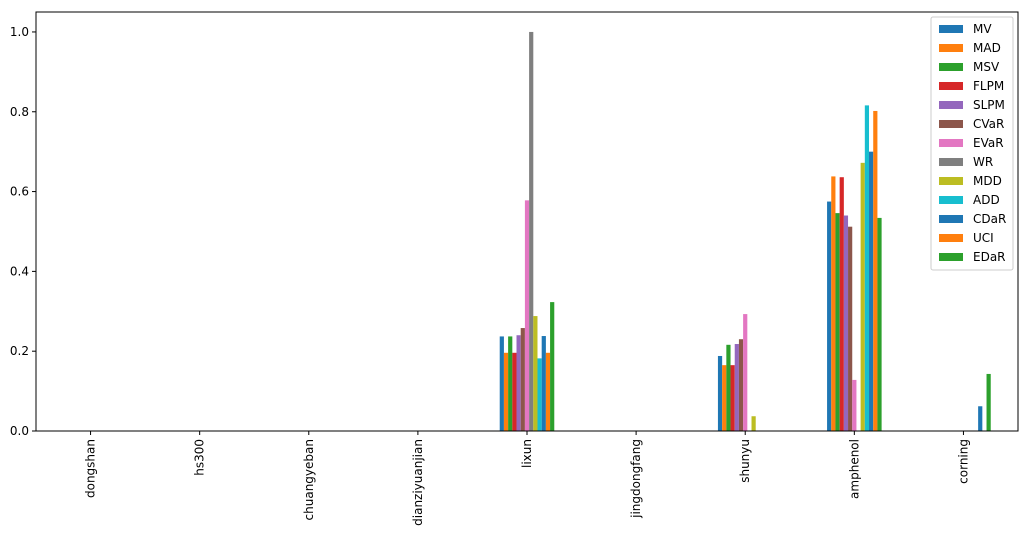  Describe the element at coordinates (987, 48) in the screenshot. I see `legend-label-mad: MAD` at that location.